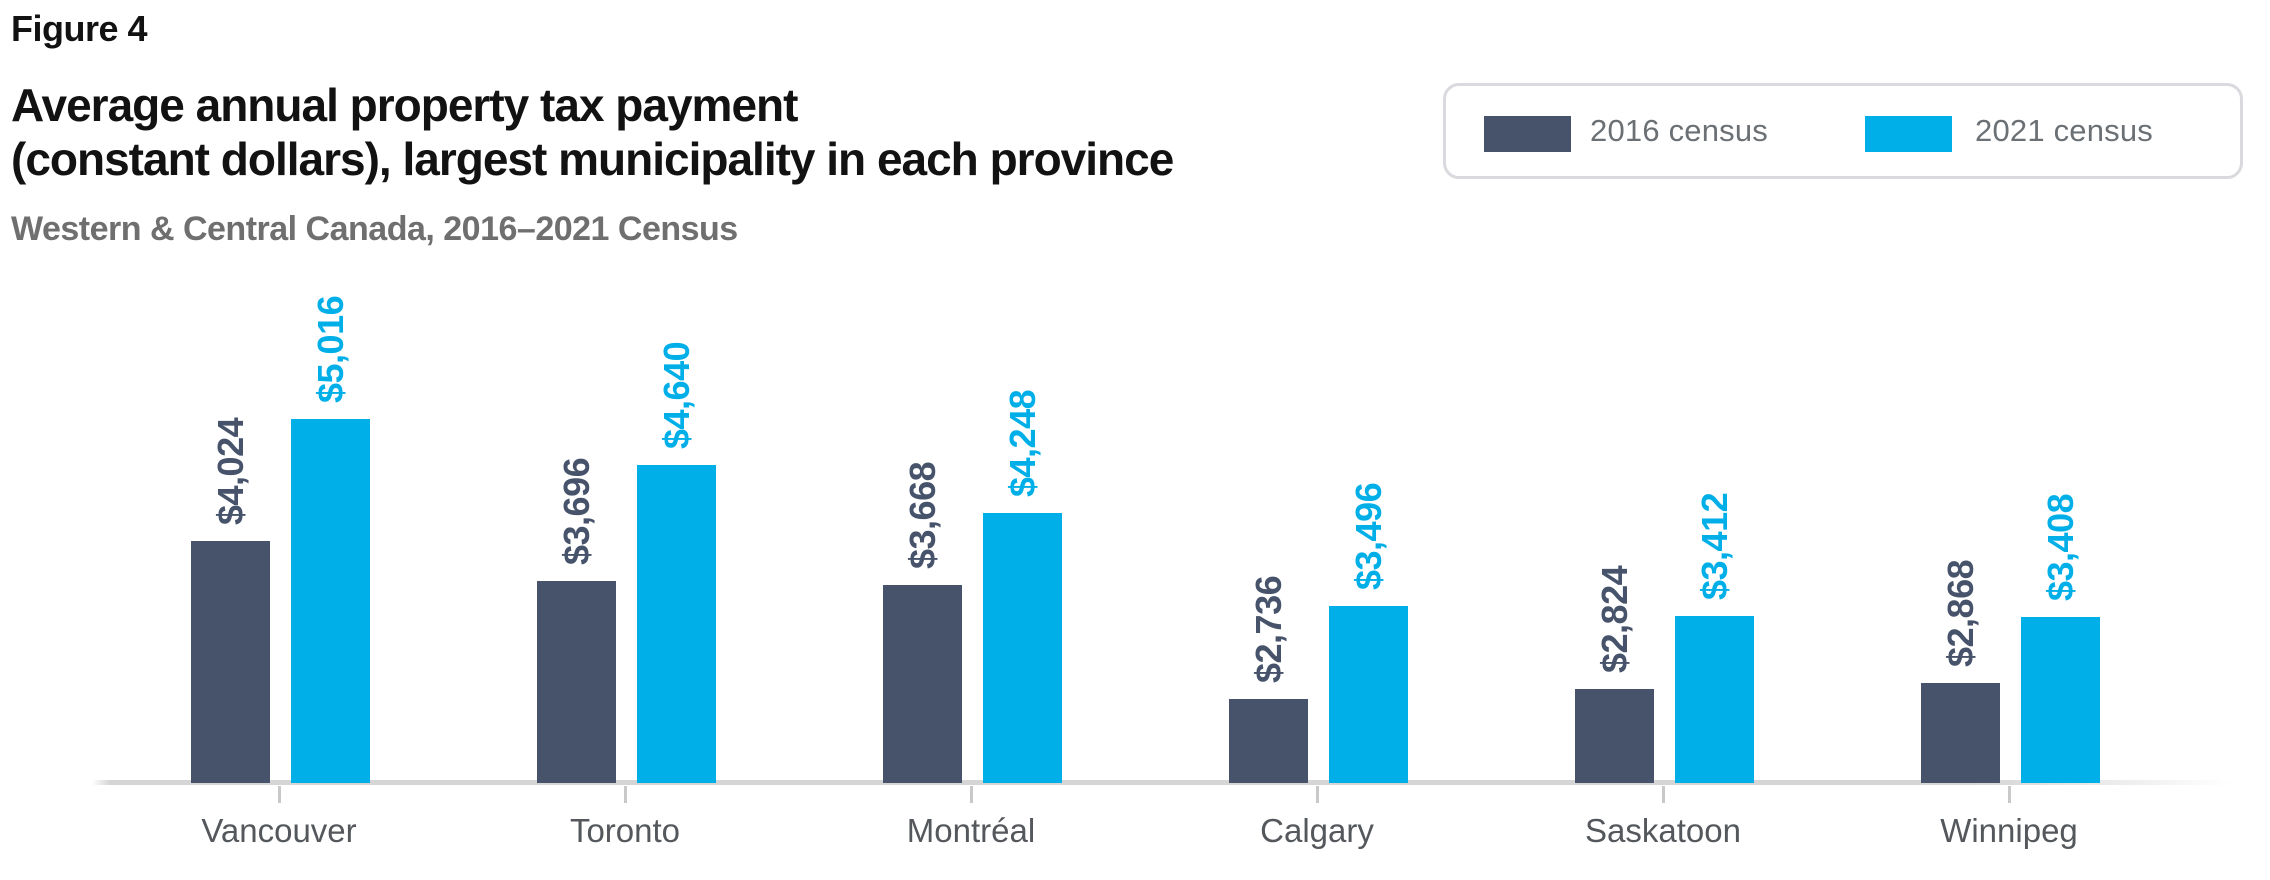  Describe the element at coordinates (676, 624) in the screenshot. I see `bar-2021-toronto` at that location.